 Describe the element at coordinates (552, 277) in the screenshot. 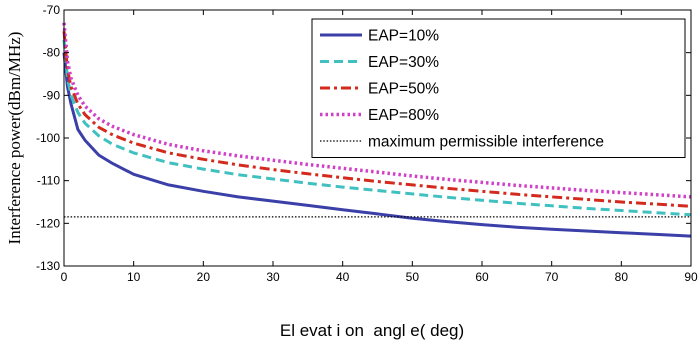

I see `x-tick-label: 70` at that location.